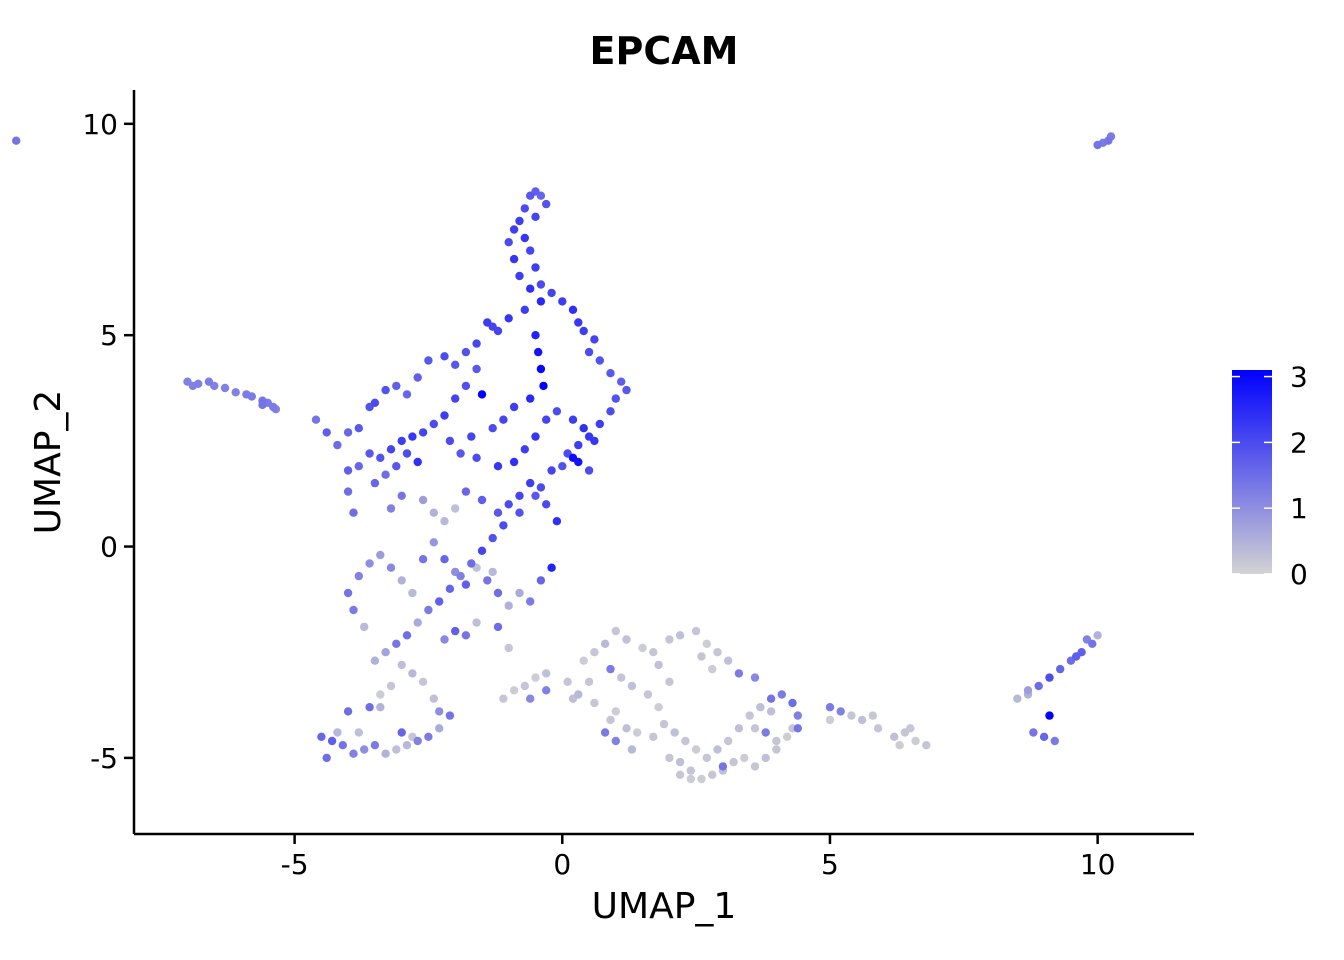 The image size is (1344, 960). I want to click on x-ticks: -5 0 5 10, so click(698, 857).